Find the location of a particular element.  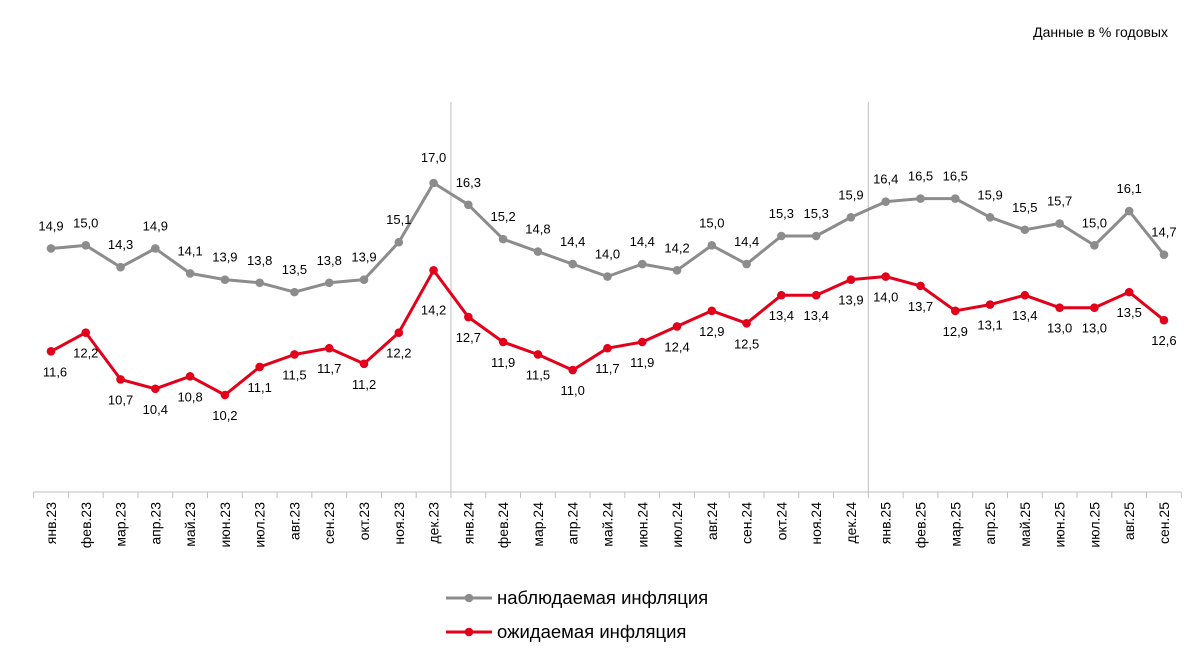

observed-inflation-label: 15,2 is located at coordinates (502, 216).